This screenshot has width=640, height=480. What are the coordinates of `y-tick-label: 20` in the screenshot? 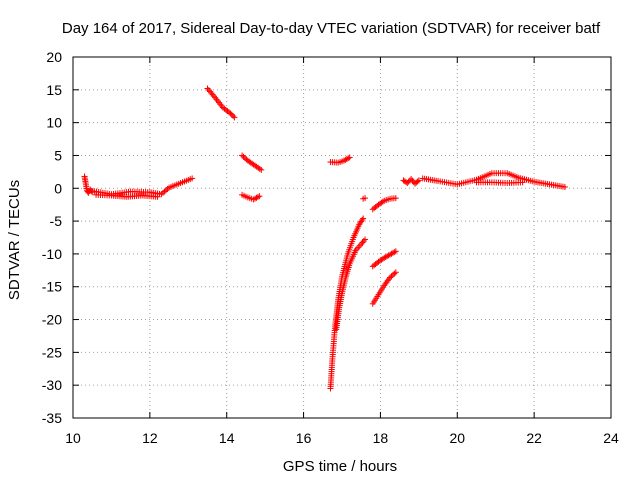 It's located at (54, 57).